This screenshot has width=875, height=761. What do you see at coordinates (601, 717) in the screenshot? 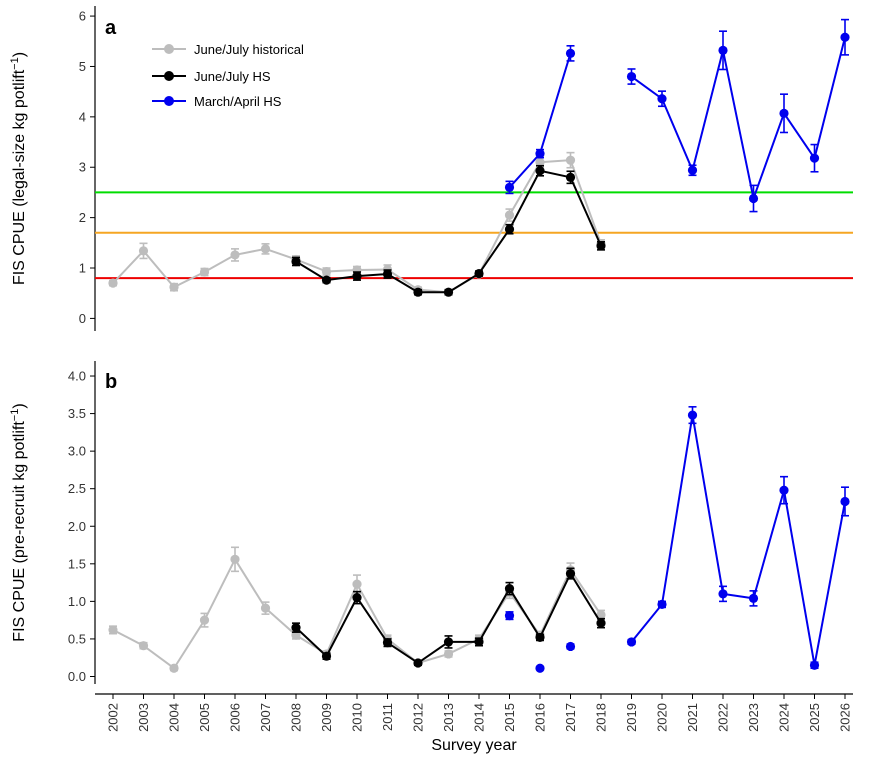
I see `x-tick-label: 2018` at bounding box center [601, 717].